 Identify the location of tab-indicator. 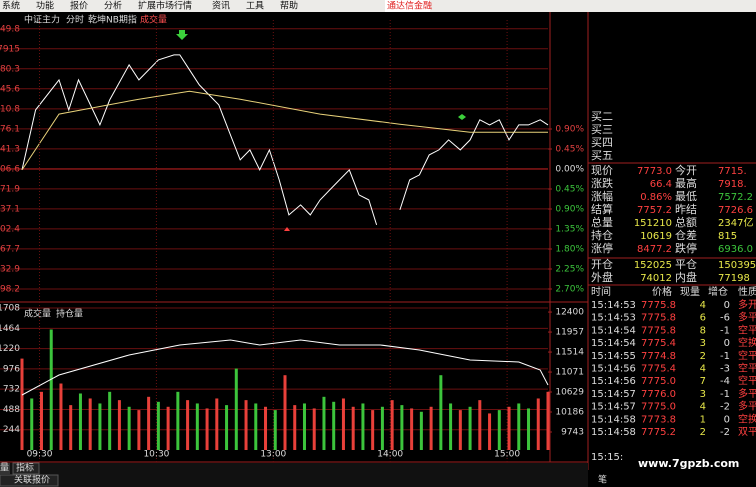
(26, 468).